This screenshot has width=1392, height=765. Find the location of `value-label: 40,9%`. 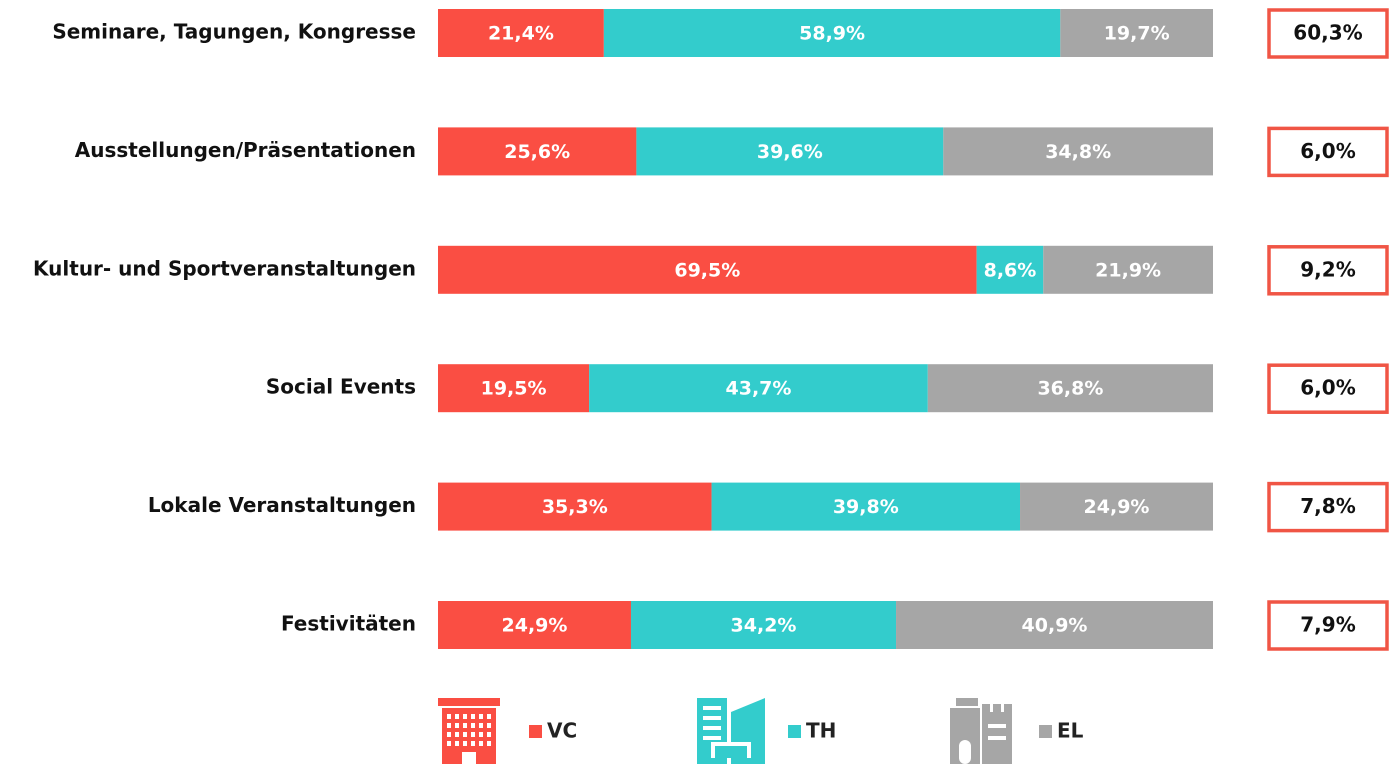

value-label: 40,9% is located at coordinates (1055, 626).